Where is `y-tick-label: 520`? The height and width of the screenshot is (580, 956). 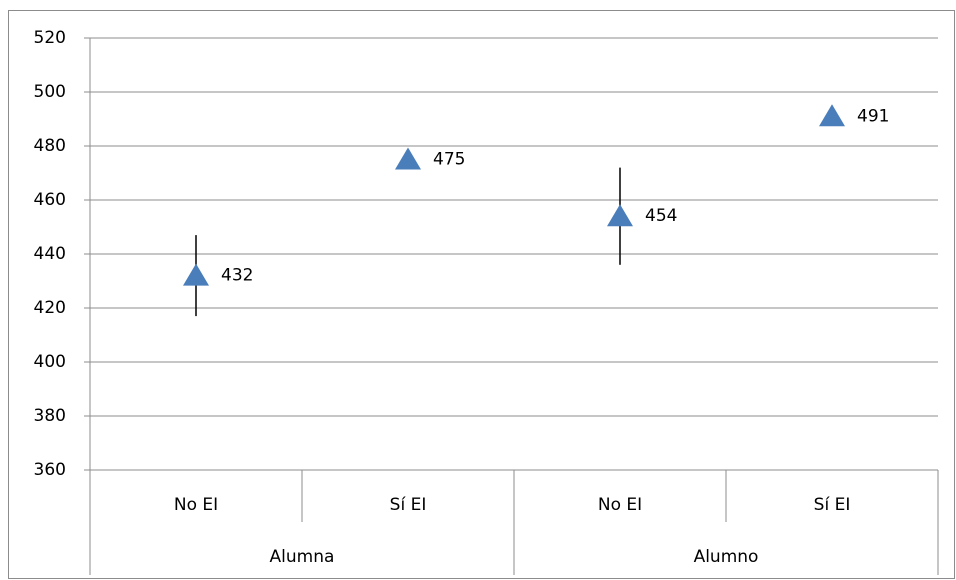
y-tick-label: 520 is located at coordinates (50, 38).